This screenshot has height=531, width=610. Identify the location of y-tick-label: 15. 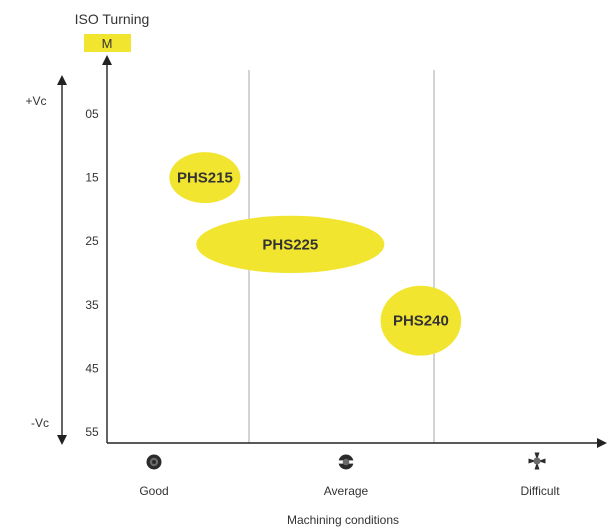
(92, 178).